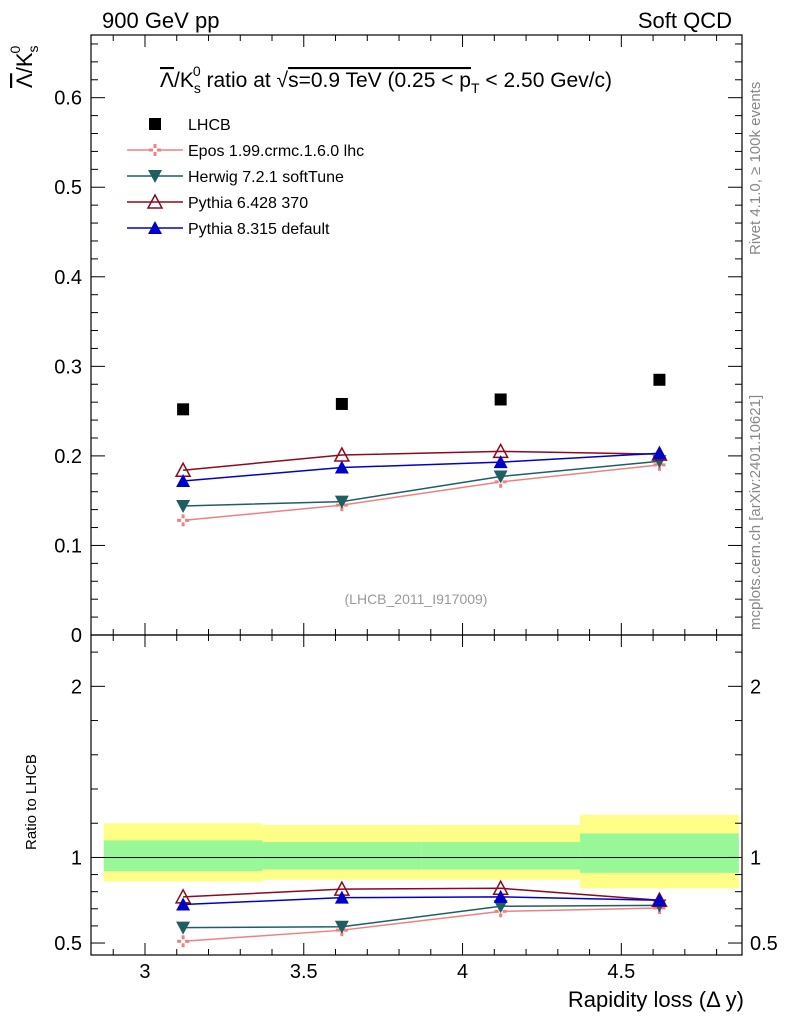  What do you see at coordinates (76, 858) in the screenshot?
I see `ratio-y-tick-label: 1` at bounding box center [76, 858].